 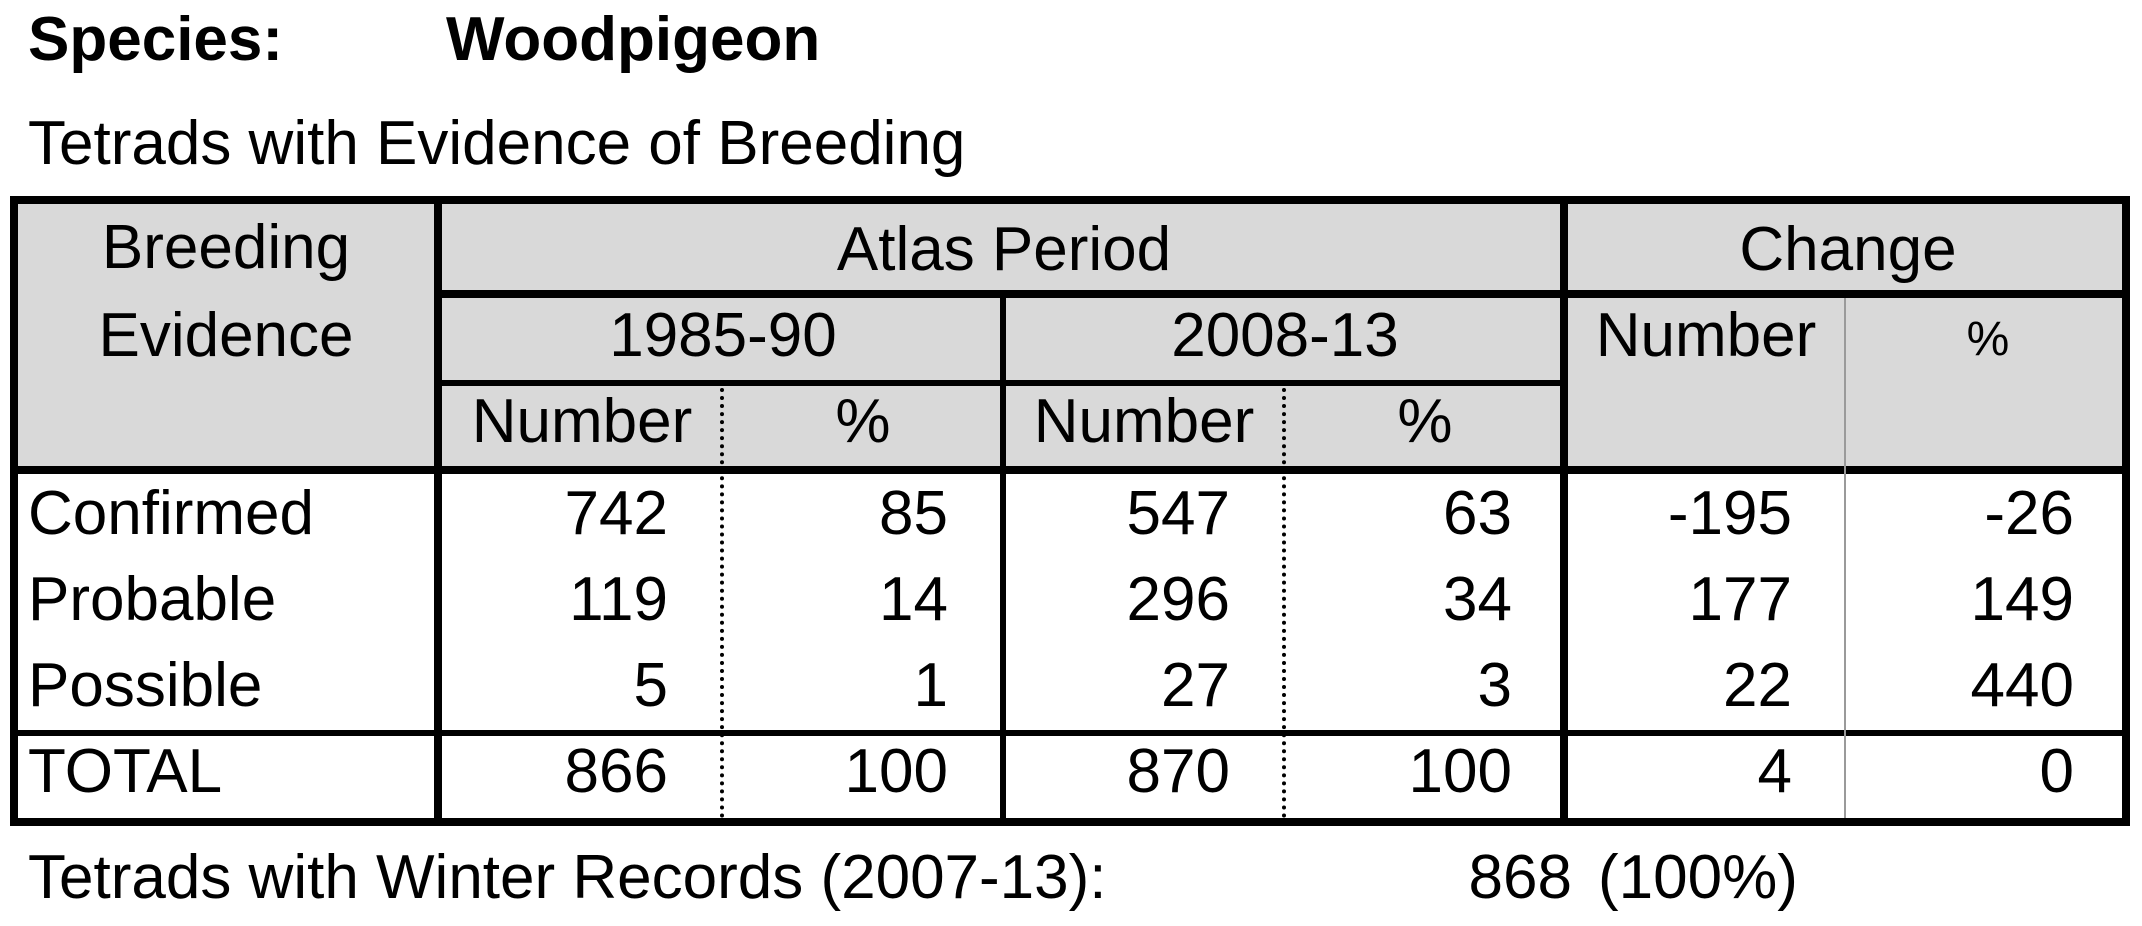 What do you see at coordinates (1698, 877) in the screenshot?
I see `winter-records-percent: (100%)` at bounding box center [1698, 877].